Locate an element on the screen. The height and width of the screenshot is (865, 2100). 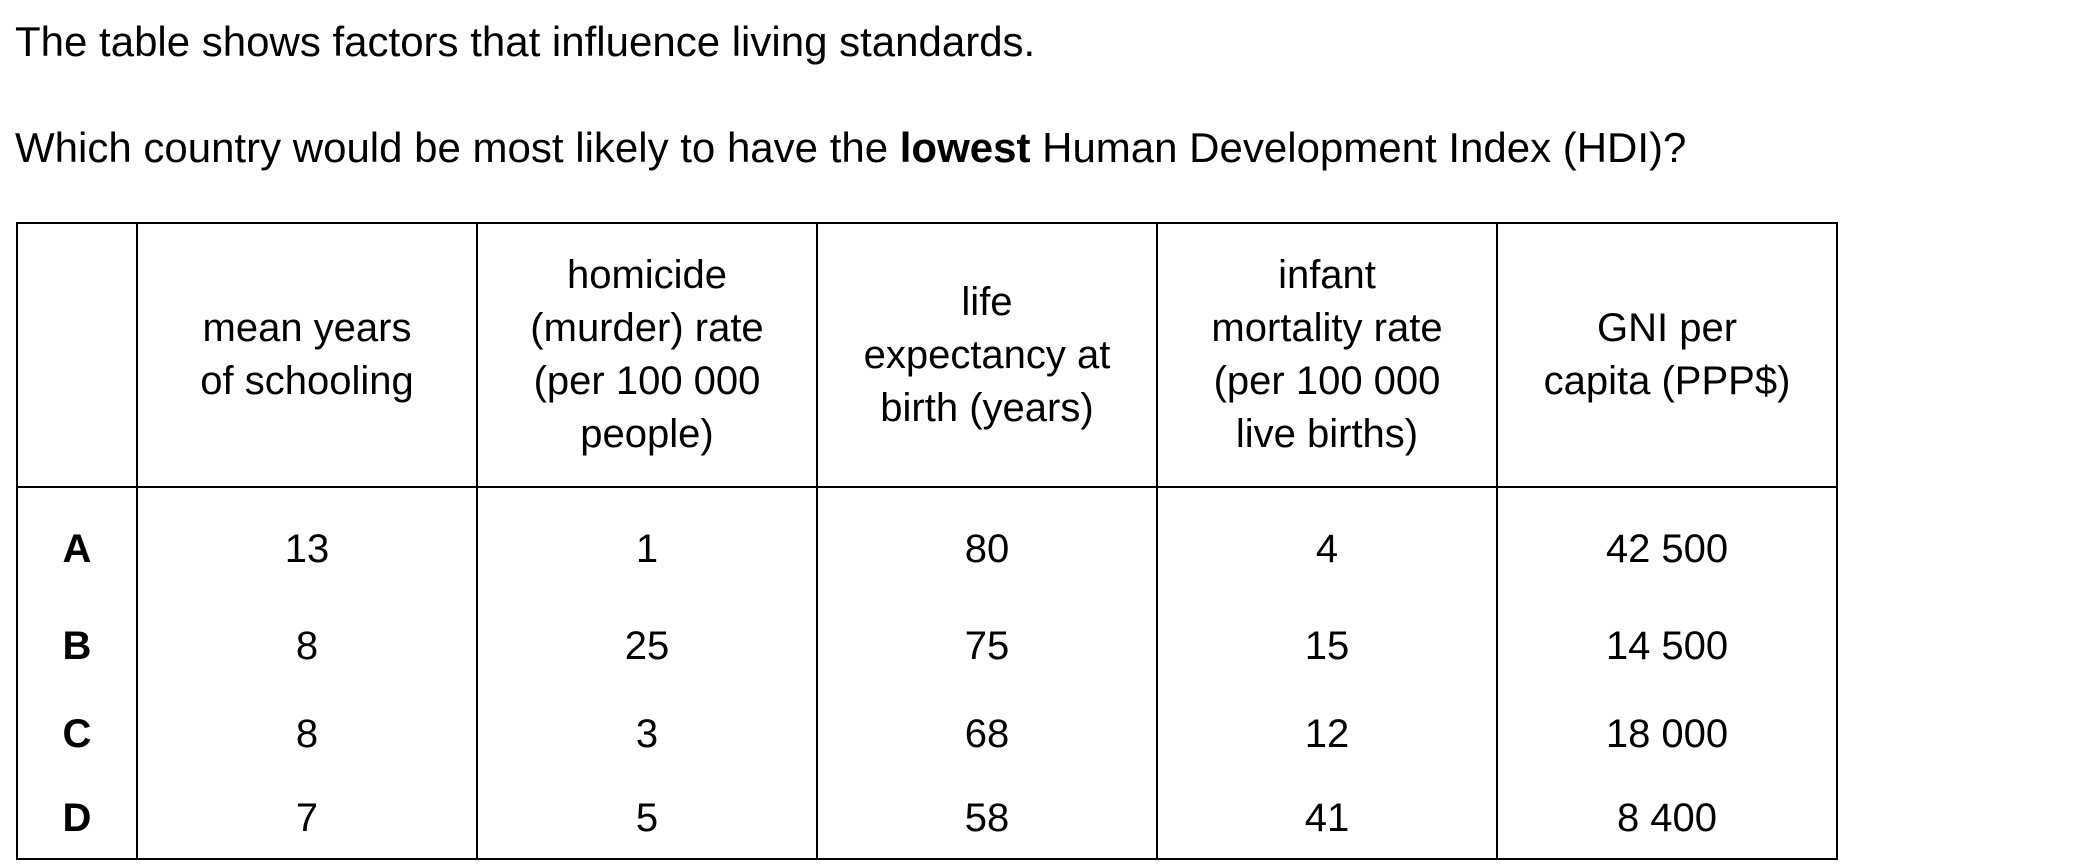
cell-homicide: 5 is located at coordinates (647, 819).